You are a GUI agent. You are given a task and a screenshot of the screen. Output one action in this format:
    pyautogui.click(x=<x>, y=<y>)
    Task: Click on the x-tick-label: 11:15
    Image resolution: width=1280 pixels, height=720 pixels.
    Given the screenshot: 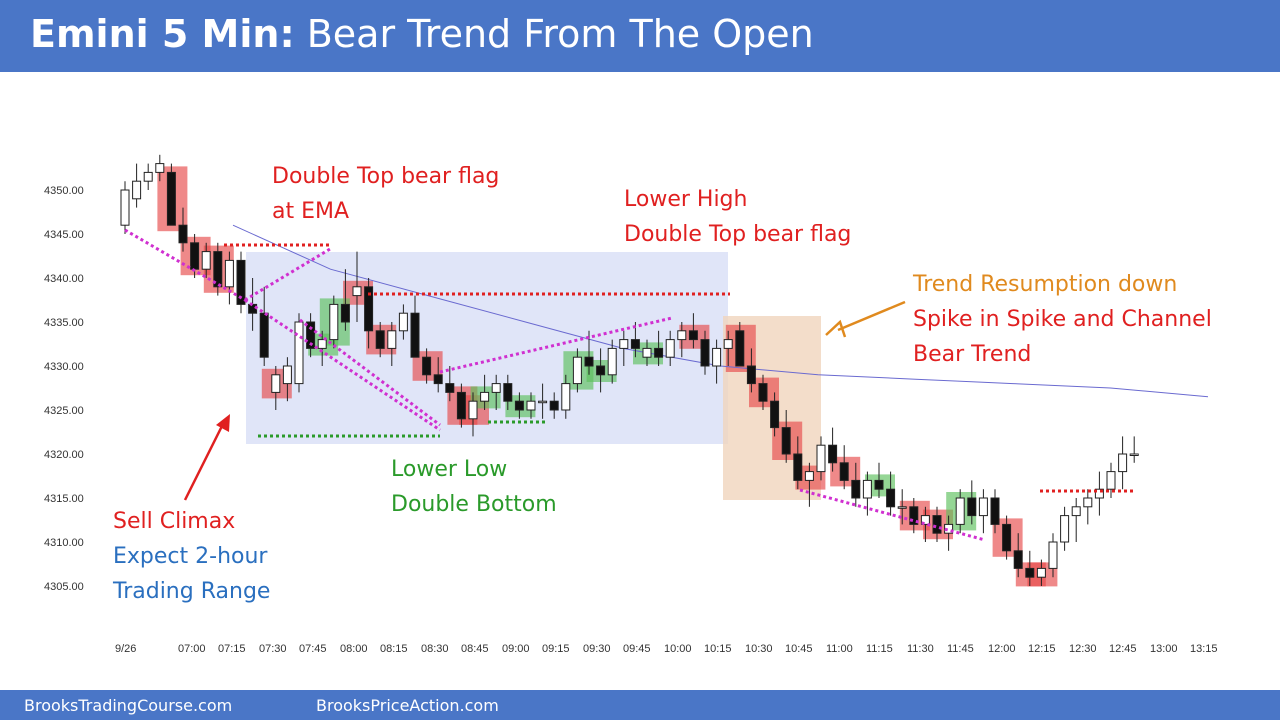 What is the action you would take?
    pyautogui.click(x=879, y=649)
    